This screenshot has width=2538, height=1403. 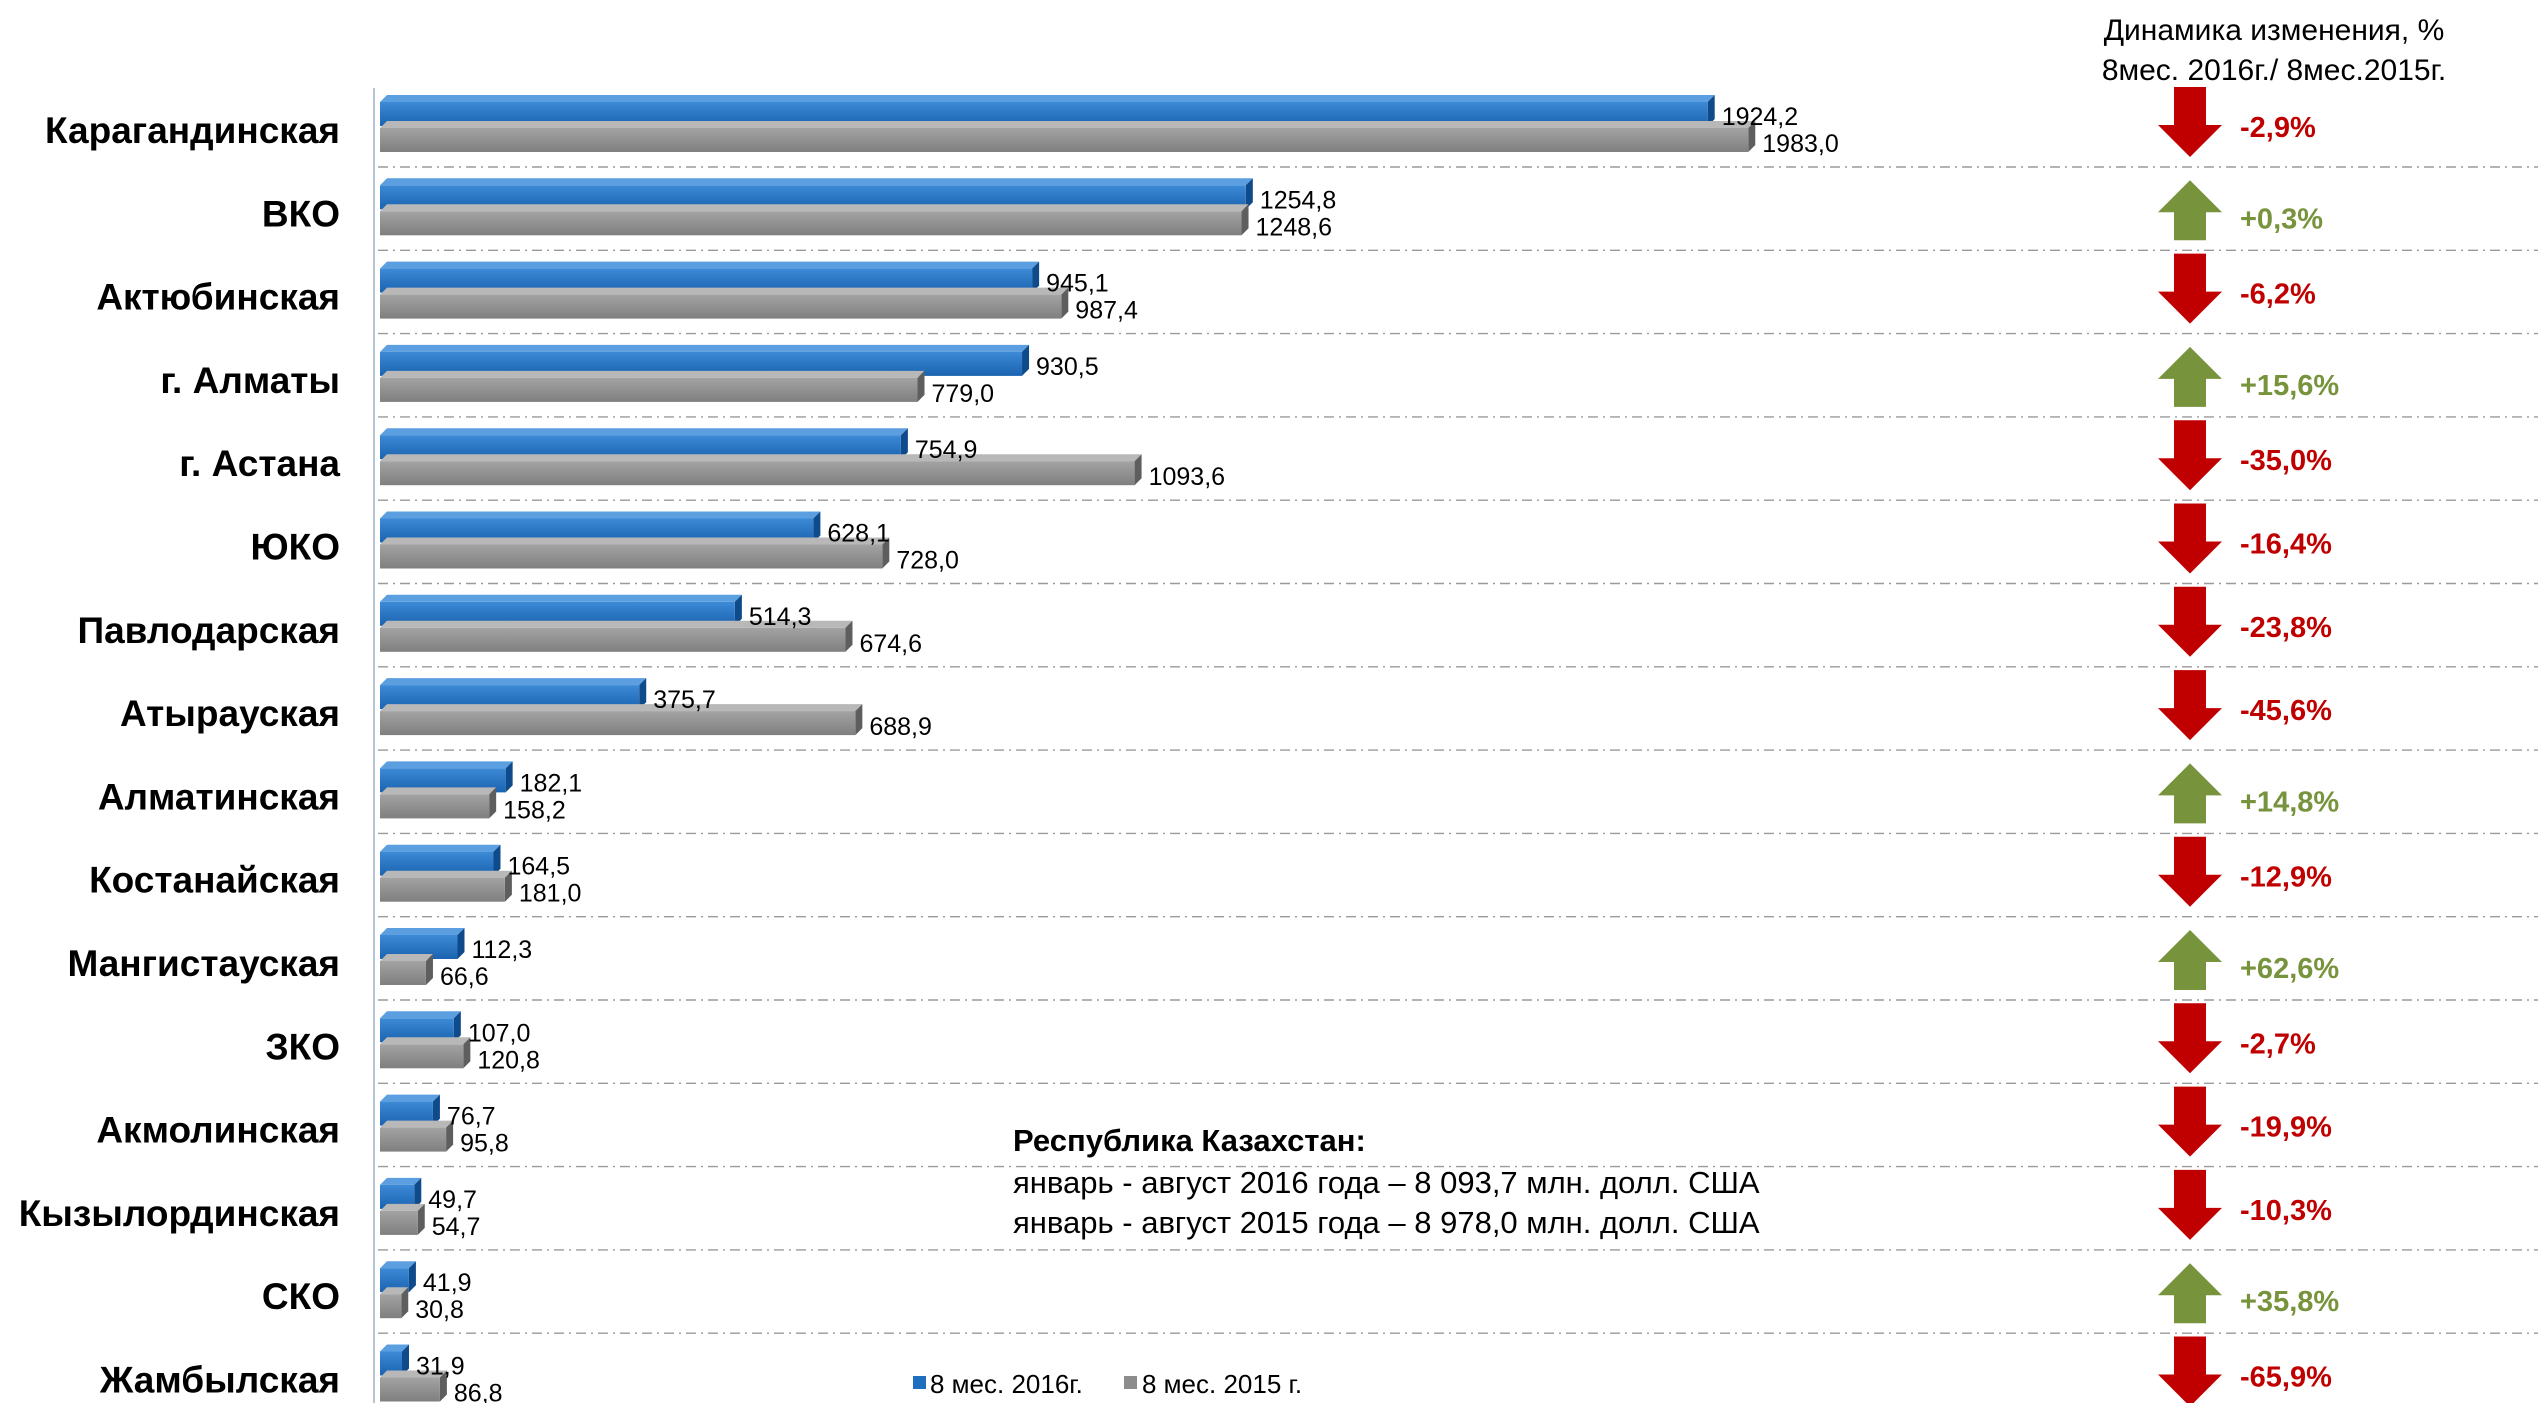 What do you see at coordinates (499, 1033) in the screenshot?
I see `value-label-2016: 107,0` at bounding box center [499, 1033].